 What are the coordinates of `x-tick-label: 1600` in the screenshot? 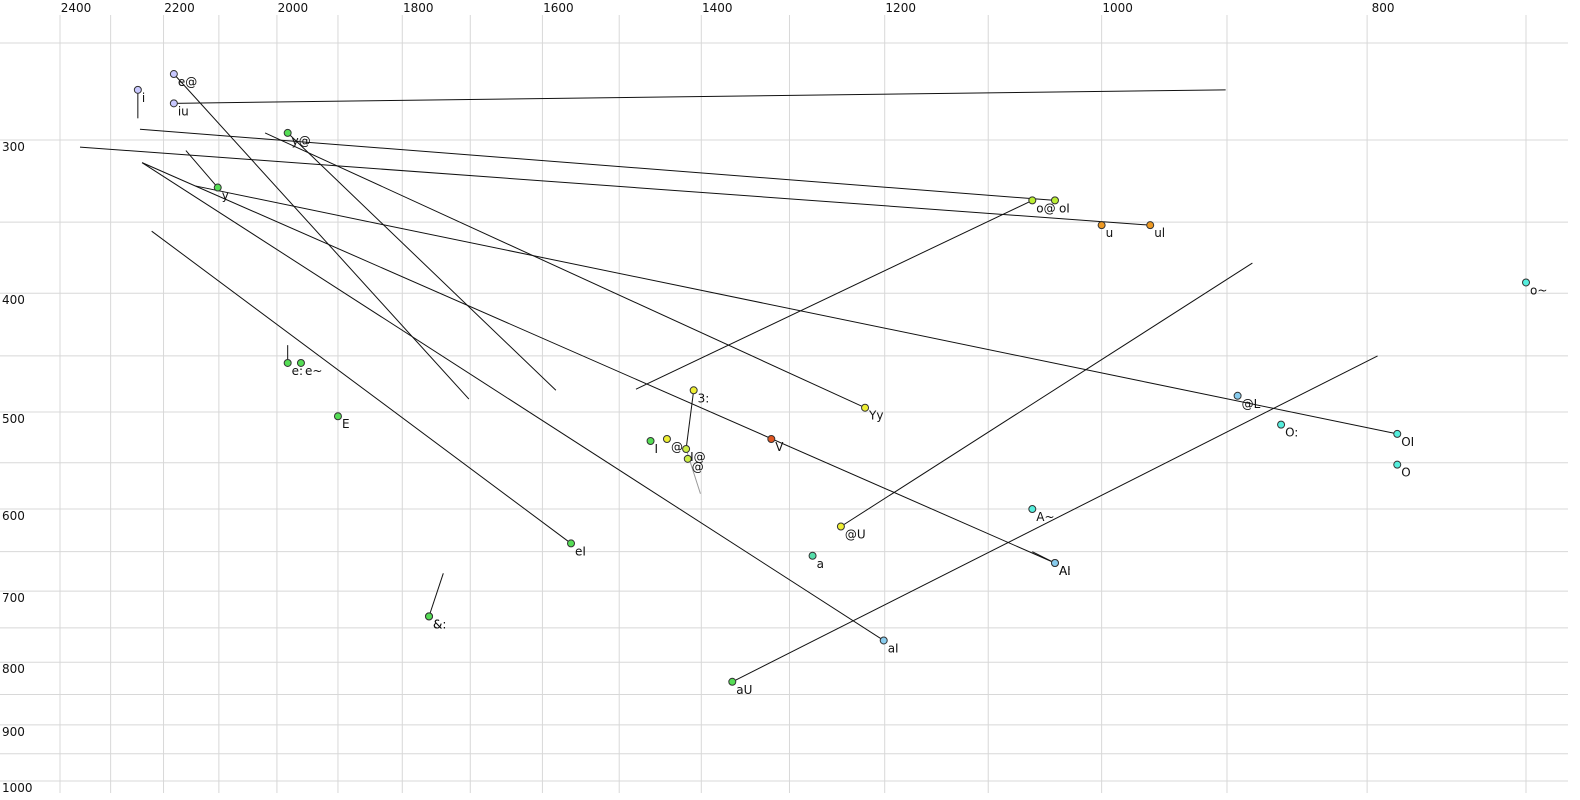 It's located at (558, 8).